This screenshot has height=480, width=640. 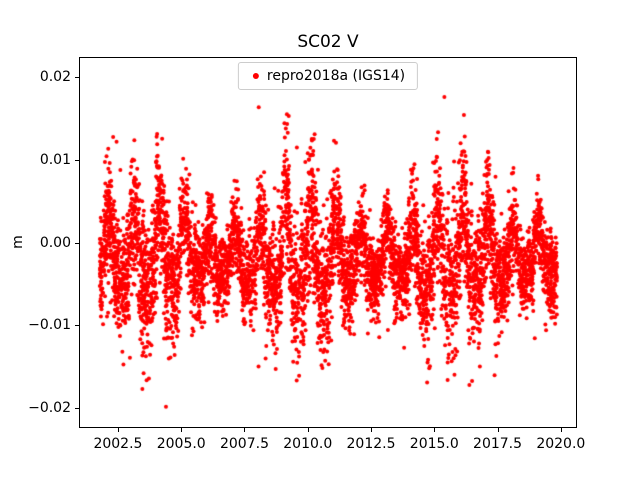 What do you see at coordinates (181, 444) in the screenshot?
I see `x-tick-label: 2005.0` at bounding box center [181, 444].